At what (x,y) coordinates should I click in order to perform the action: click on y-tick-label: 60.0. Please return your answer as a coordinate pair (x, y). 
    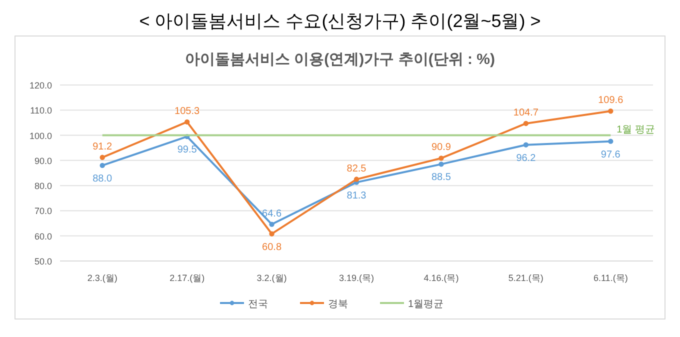
    Looking at the image, I should click on (43, 236).